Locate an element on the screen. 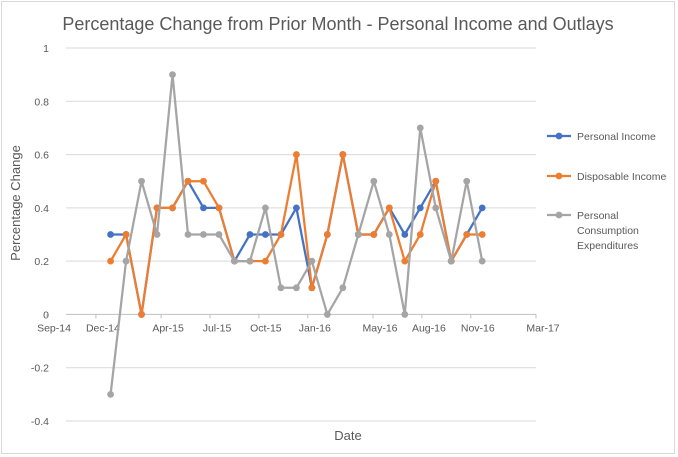 This screenshot has height=457, width=678. y-tick-label: 0.6 is located at coordinates (41, 156).